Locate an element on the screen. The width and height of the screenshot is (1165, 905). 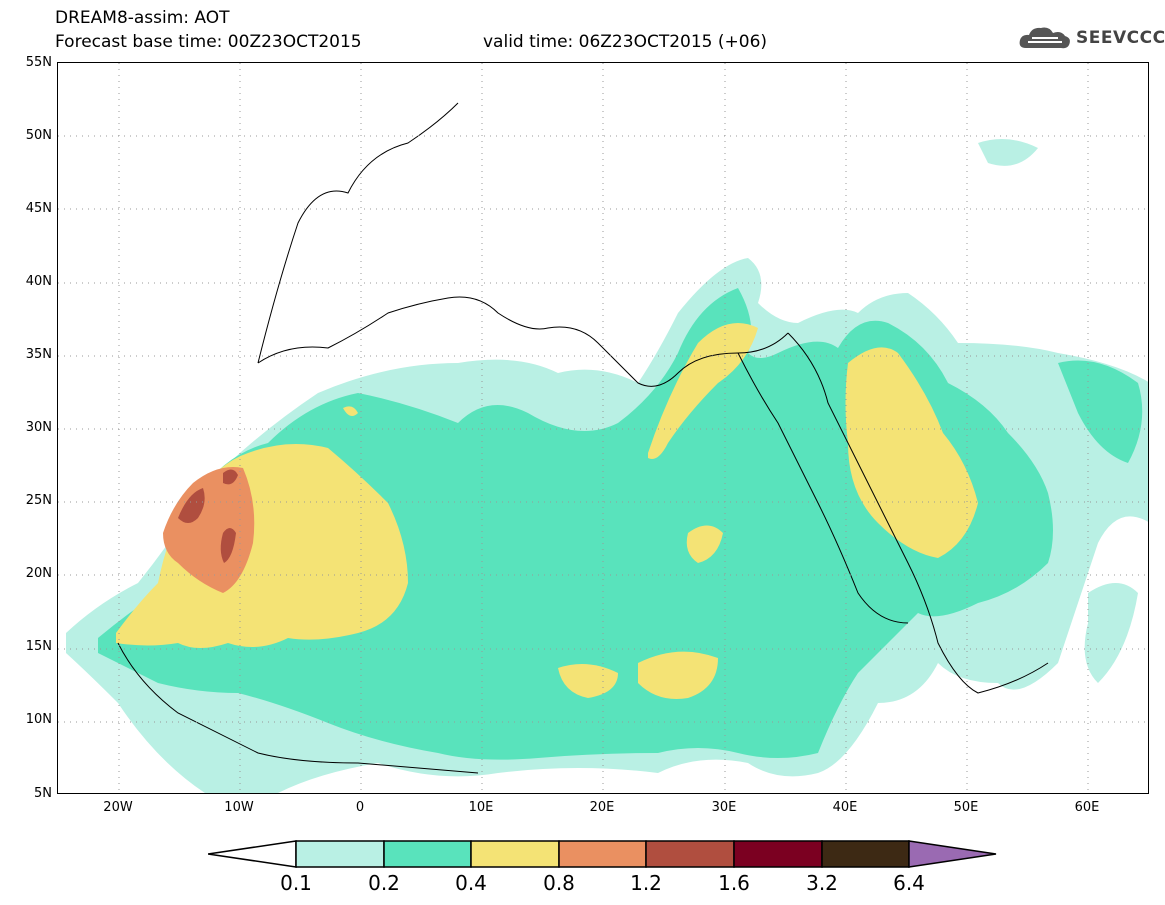
lat-label-30n: 30N is located at coordinates (38, 427).